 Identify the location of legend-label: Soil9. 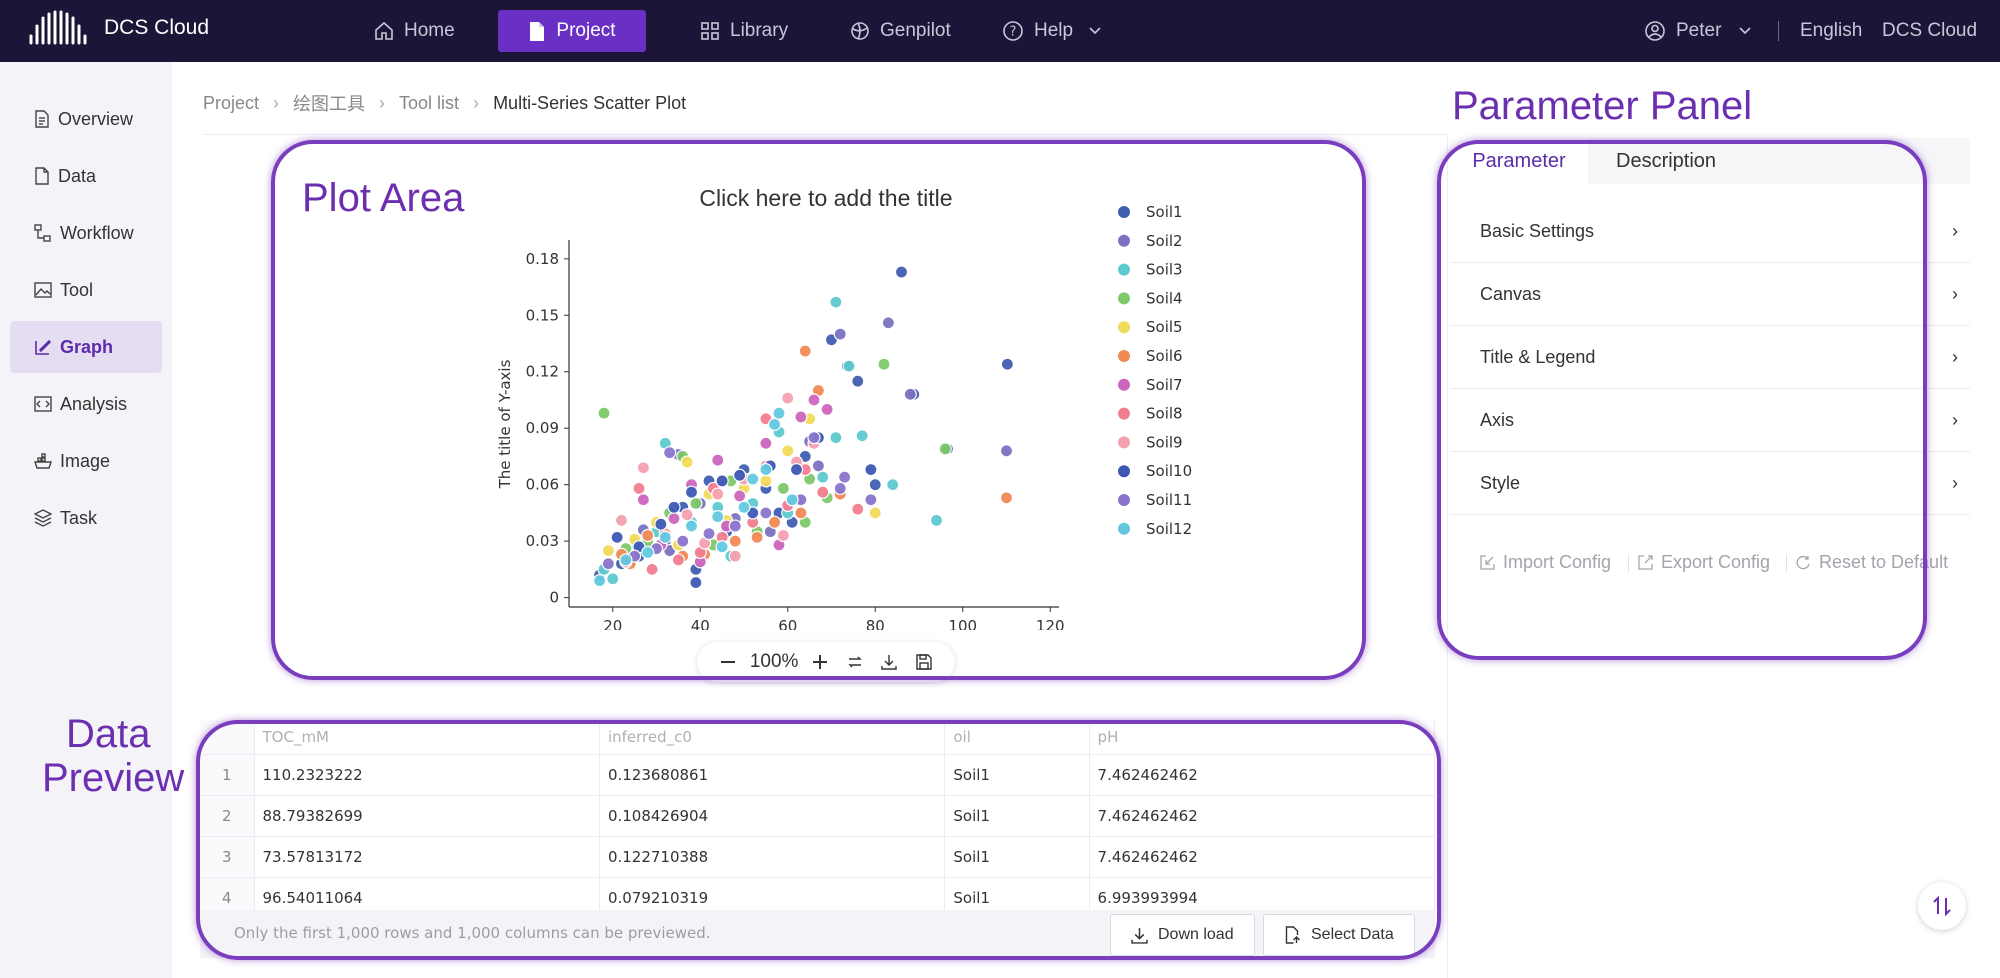
(1164, 442).